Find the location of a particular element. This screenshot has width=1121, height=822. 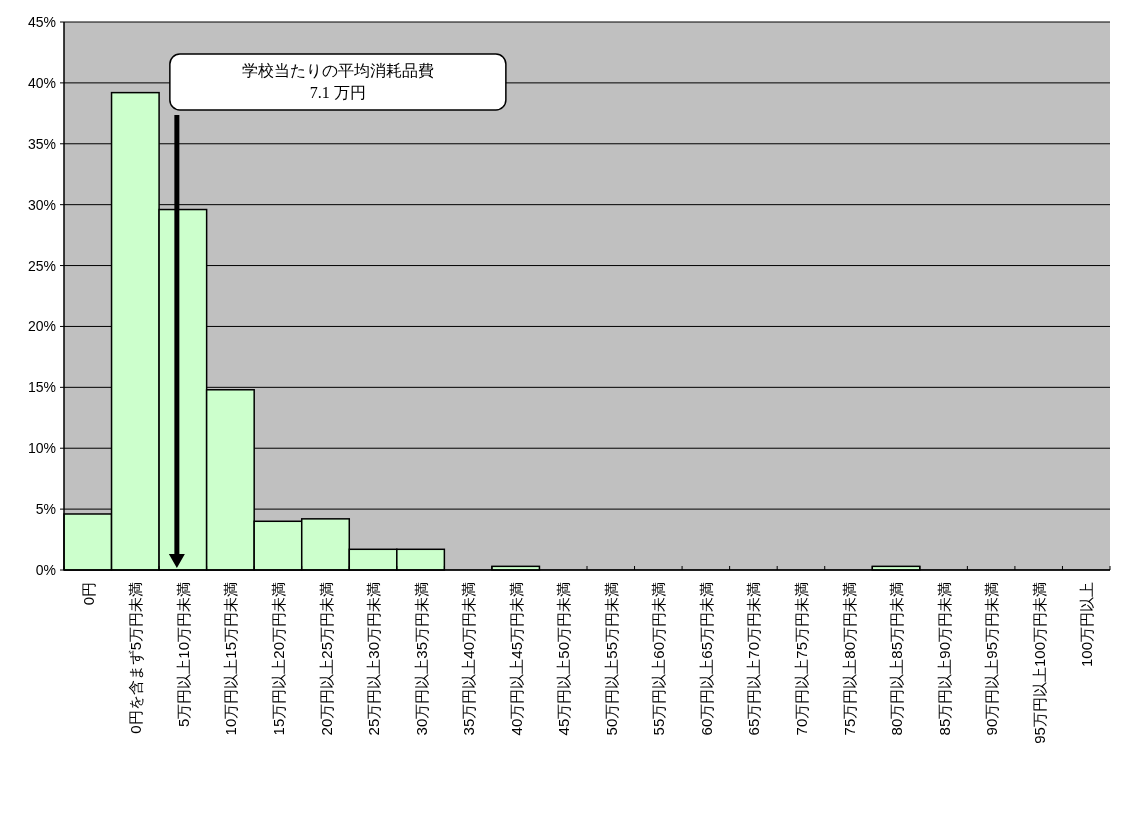

x-tick-label: 0円 is located at coordinates (88, 594).